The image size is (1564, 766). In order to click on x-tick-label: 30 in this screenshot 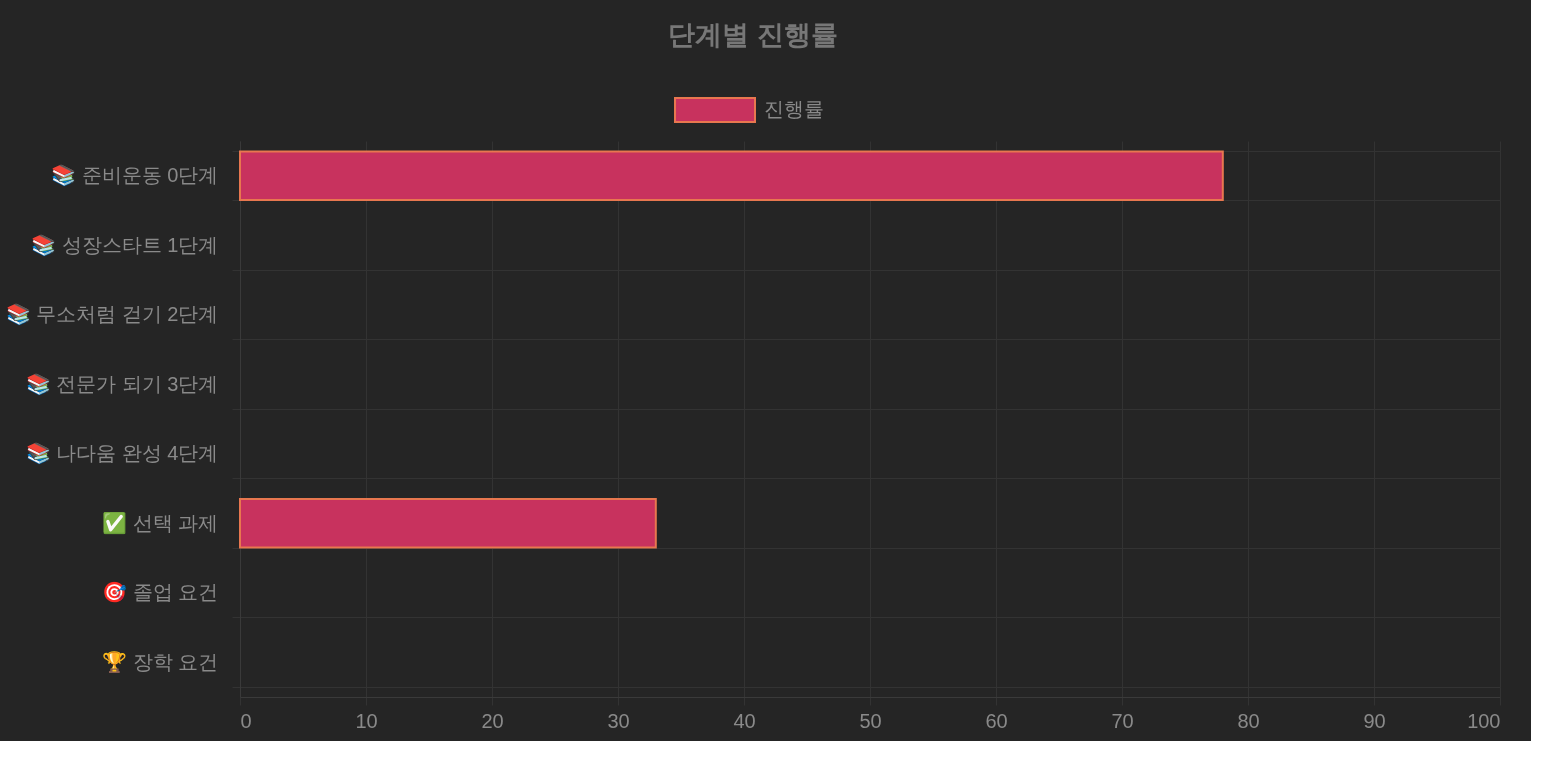, I will do `click(618, 720)`.